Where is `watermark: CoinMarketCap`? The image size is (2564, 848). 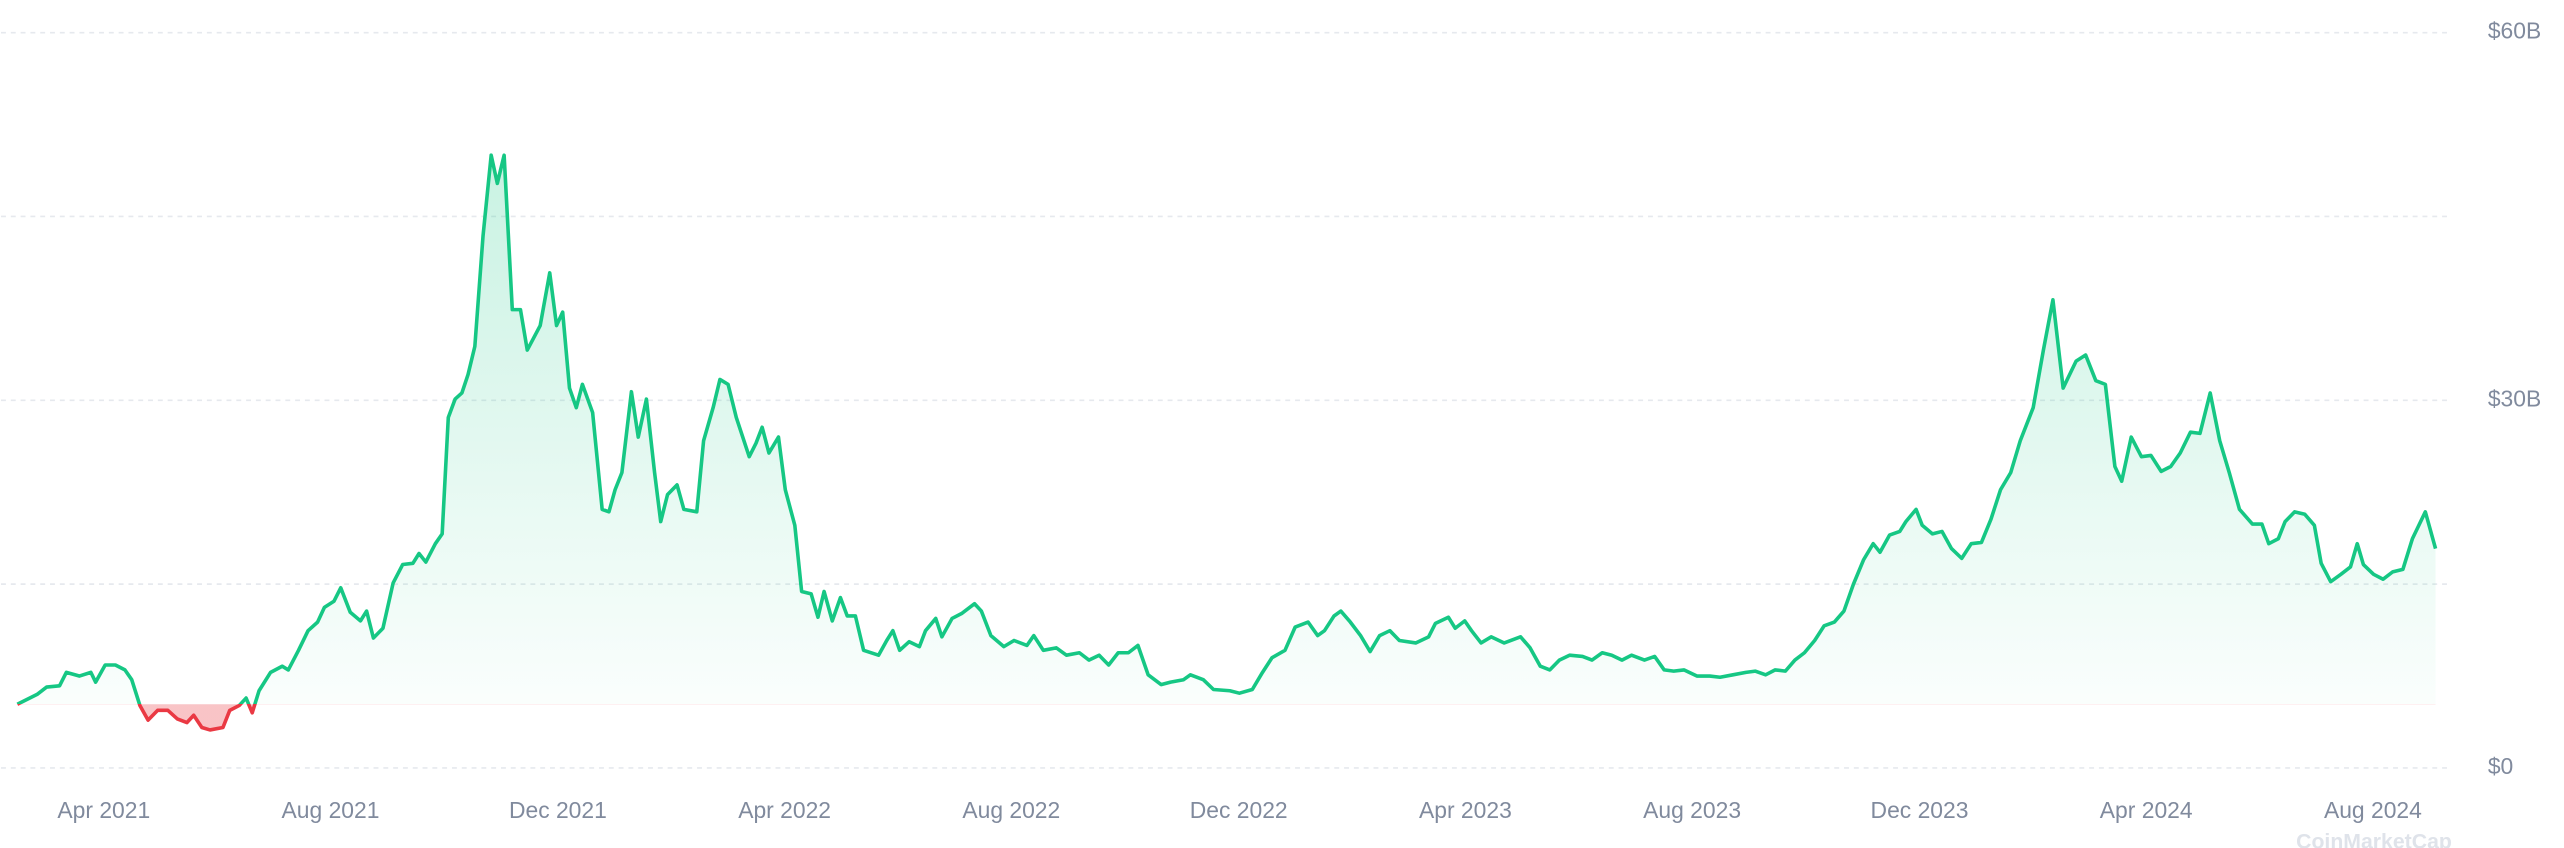 watermark: CoinMarketCap is located at coordinates (2374, 839).